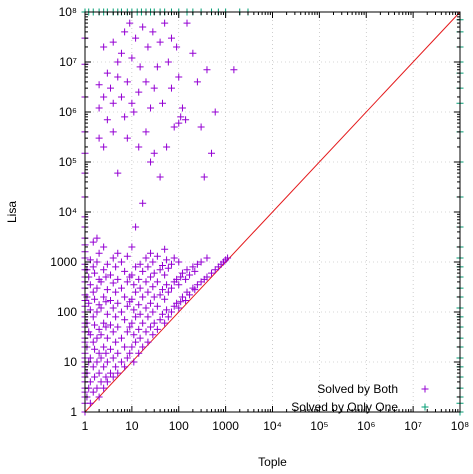 Image resolution: width=473 pixels, height=474 pixels. I want to click on legend-marker, so click(425, 389).